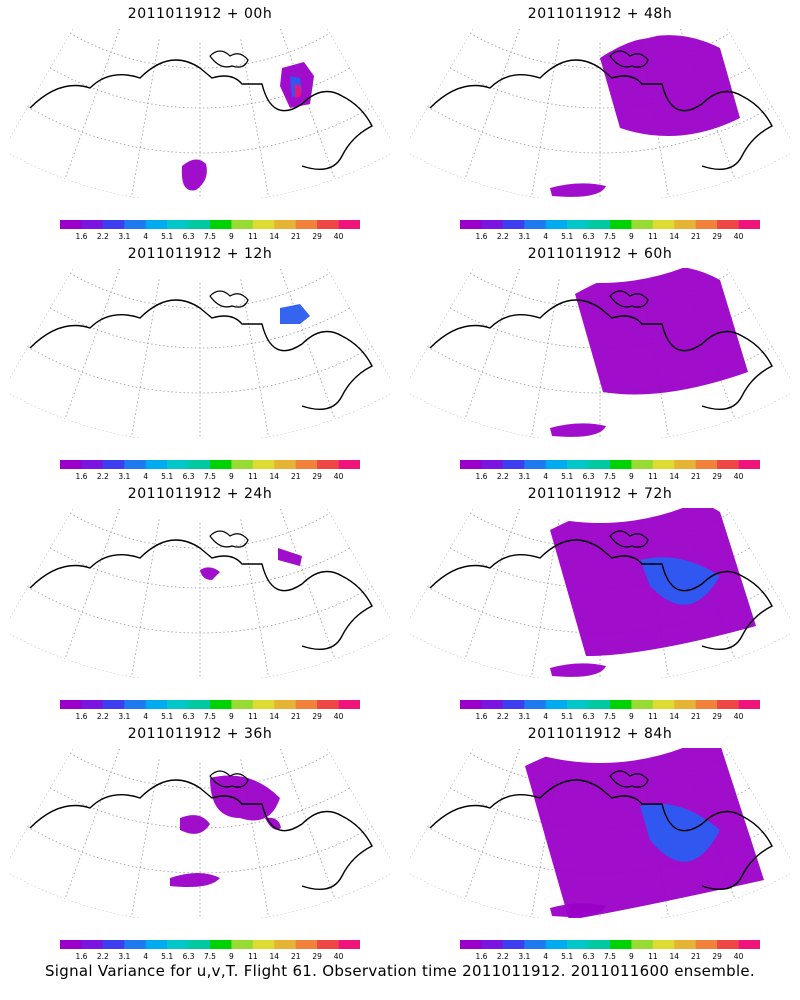 The height and width of the screenshot is (1000, 800). Describe the element at coordinates (200, 353) in the screenshot. I see `projection-map` at that location.